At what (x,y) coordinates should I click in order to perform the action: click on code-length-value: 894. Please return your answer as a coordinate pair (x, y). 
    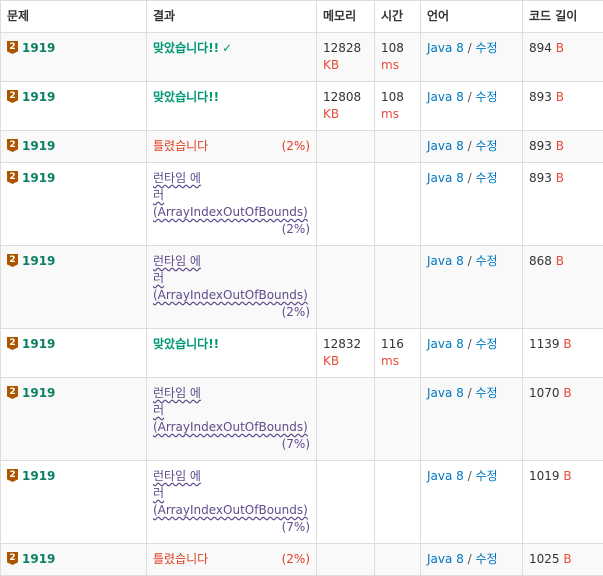
    Looking at the image, I should click on (540, 48).